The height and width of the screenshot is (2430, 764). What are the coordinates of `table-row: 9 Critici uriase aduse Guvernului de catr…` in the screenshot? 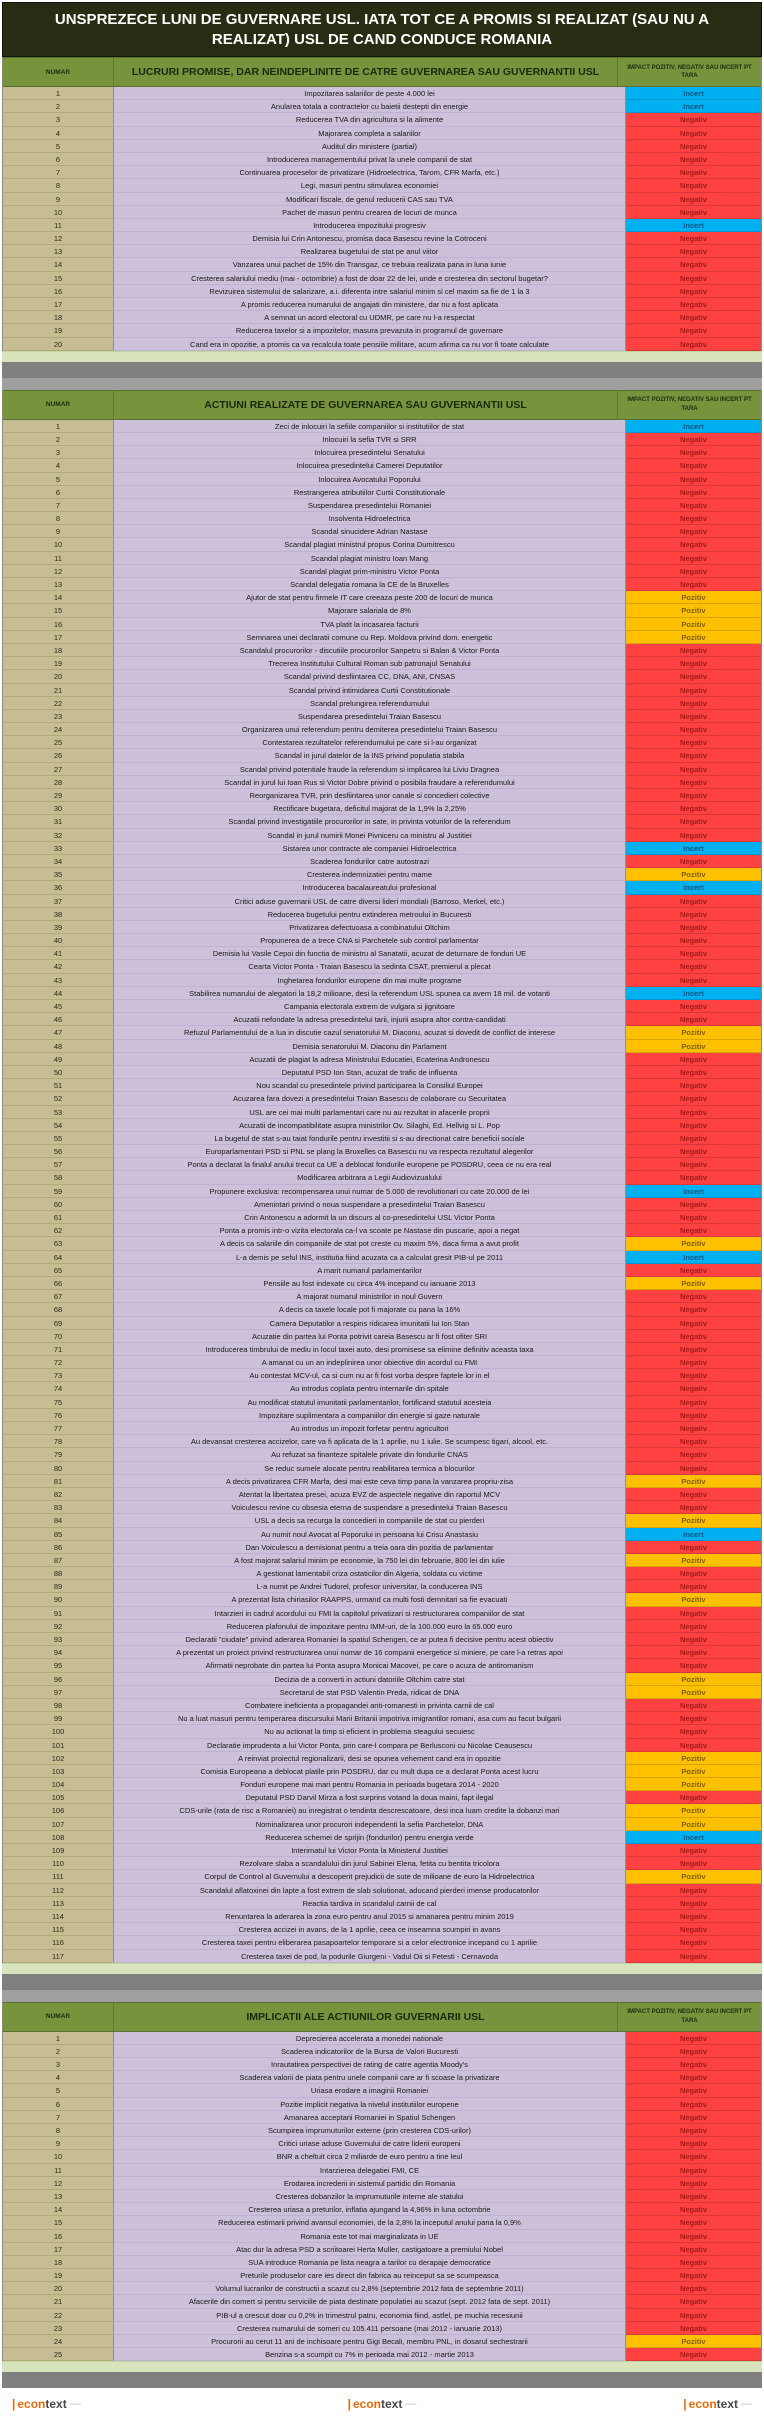 It's located at (382, 2144).